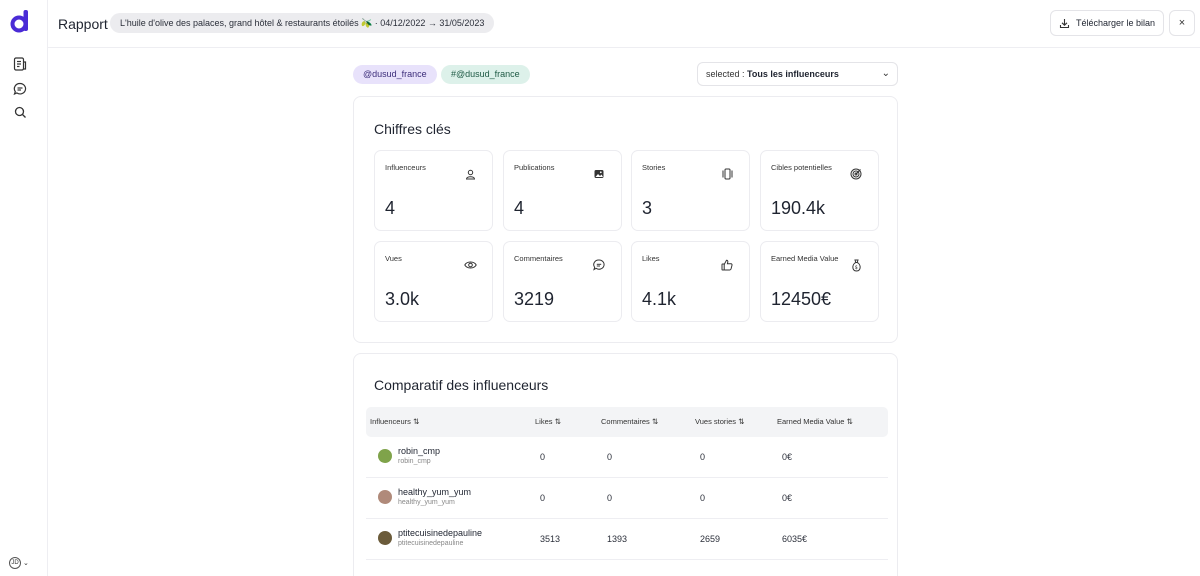 The width and height of the screenshot is (1200, 576). Describe the element at coordinates (819, 190) in the screenshot. I see `kpi-card-potential-targets: Cibles potentielles 190.4k` at that location.